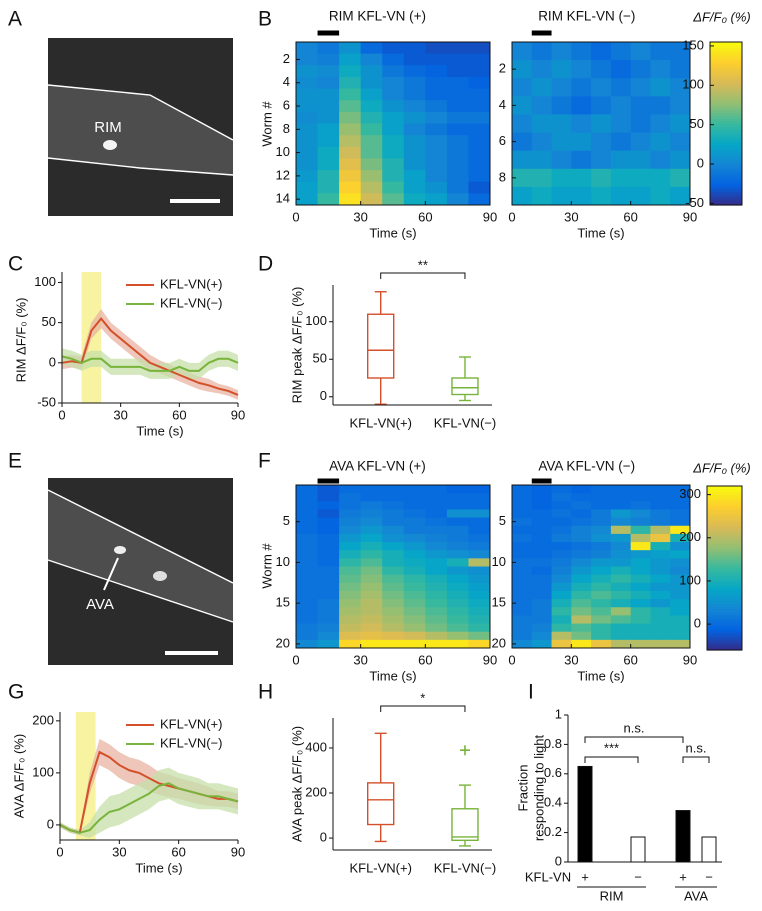 The image size is (762, 911). What do you see at coordinates (111, 574) in the screenshot?
I see `pointer` at bounding box center [111, 574].